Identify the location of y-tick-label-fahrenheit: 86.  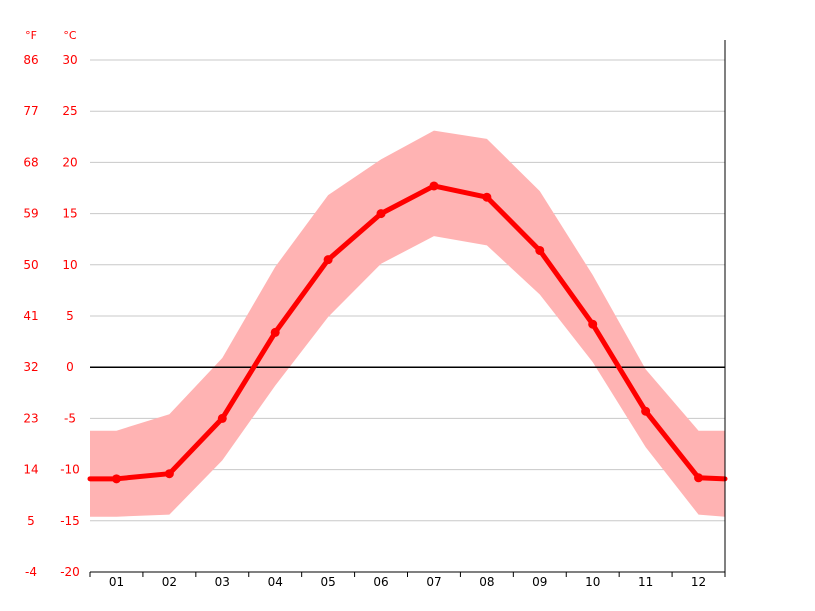
(30, 60).